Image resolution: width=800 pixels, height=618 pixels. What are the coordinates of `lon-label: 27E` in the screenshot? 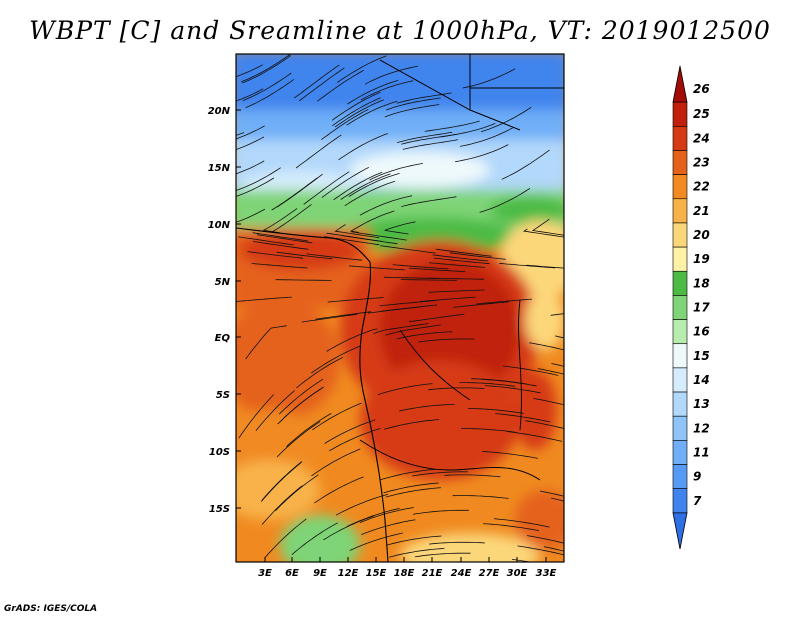 It's located at (489, 573).